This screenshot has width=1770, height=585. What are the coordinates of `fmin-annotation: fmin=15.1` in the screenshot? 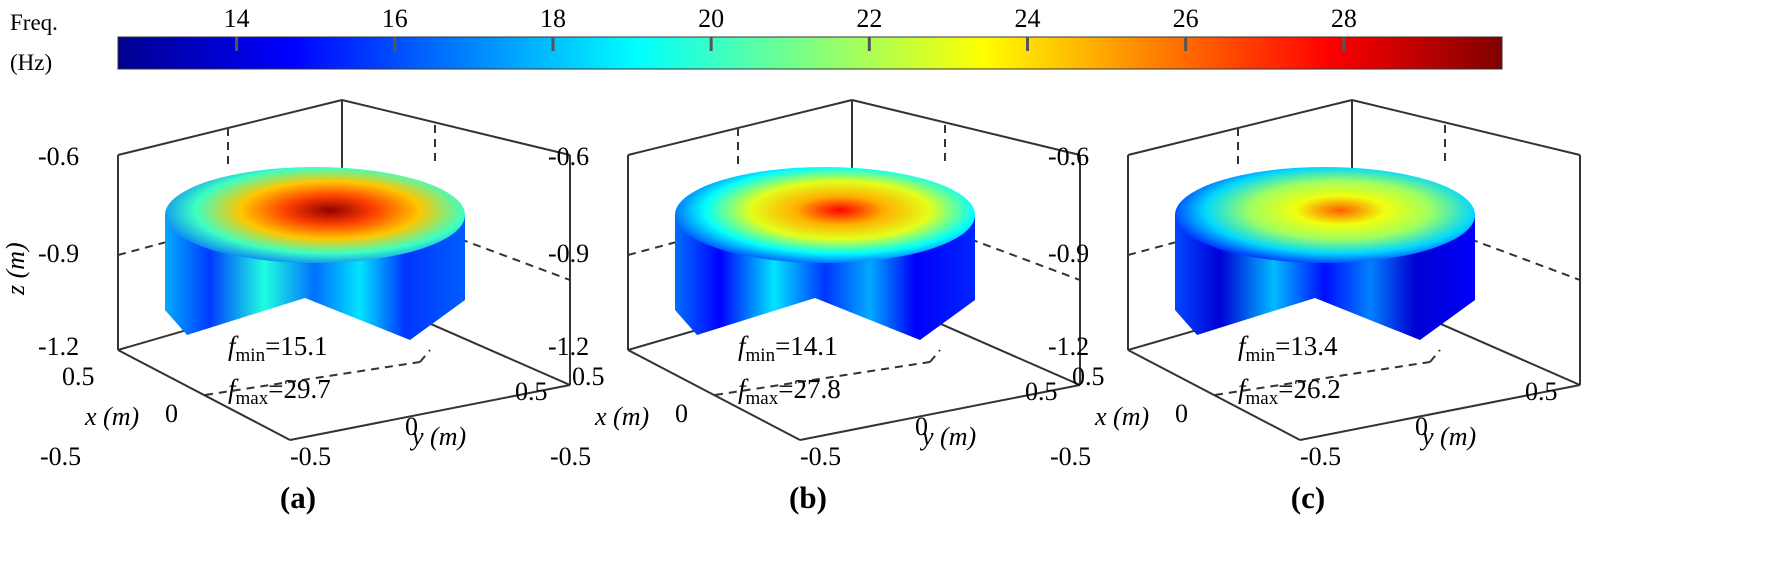 It's located at (278, 348).